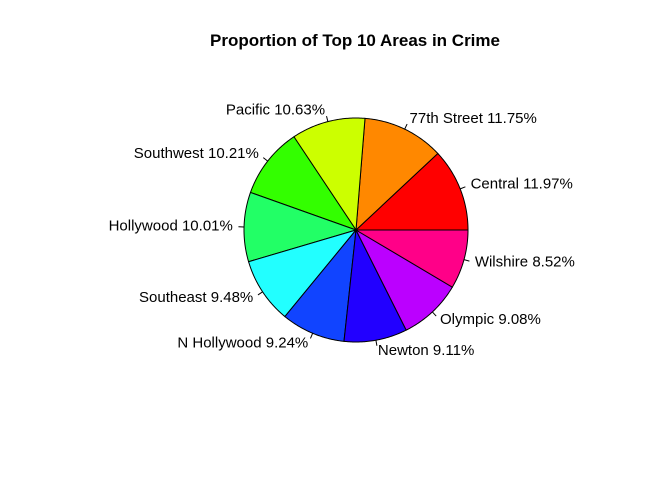  What do you see at coordinates (242, 343) in the screenshot?
I see `pie-label-7: N Hollywood 9.24%` at bounding box center [242, 343].